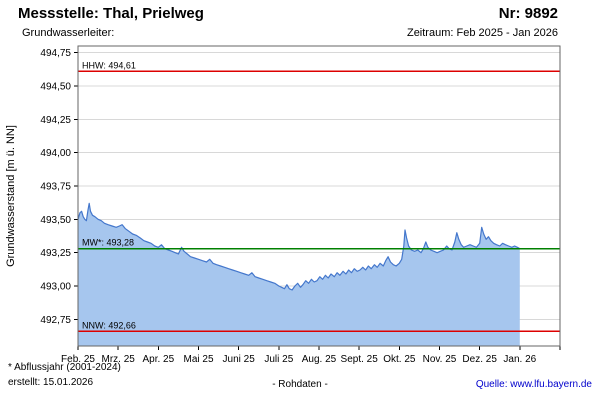 Image resolution: width=600 pixels, height=400 pixels. Describe the element at coordinates (64, 367) in the screenshot. I see `footnote-abflussjahr: * Abflussjahr (2001-2024)` at that location.